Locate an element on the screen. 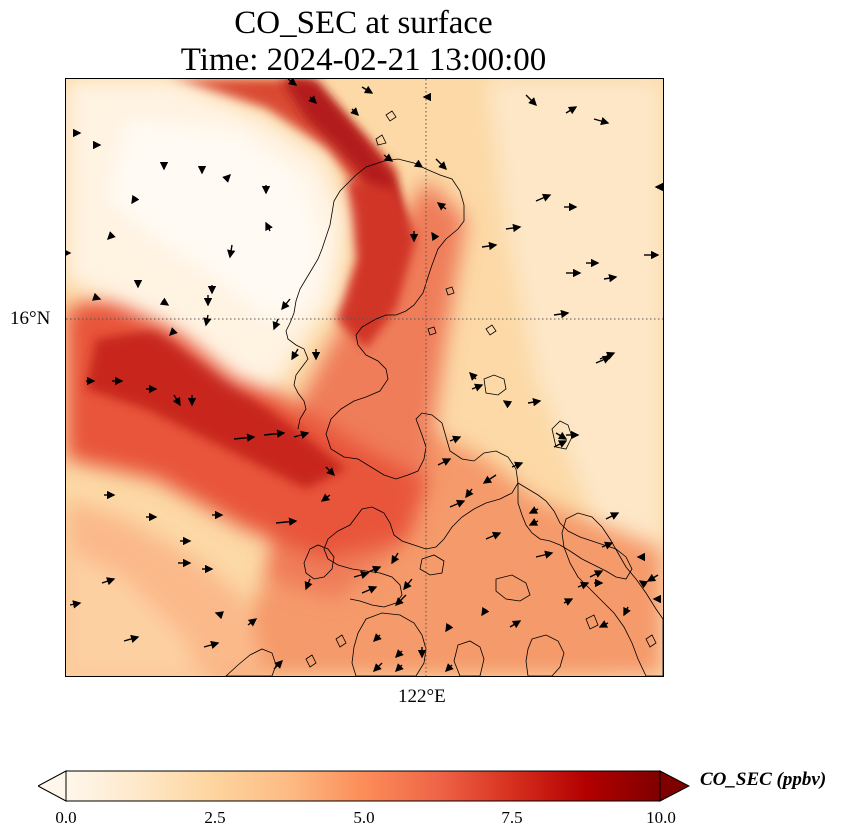 This screenshot has height=839, width=849. luzon-coastline is located at coordinates (421, 383).